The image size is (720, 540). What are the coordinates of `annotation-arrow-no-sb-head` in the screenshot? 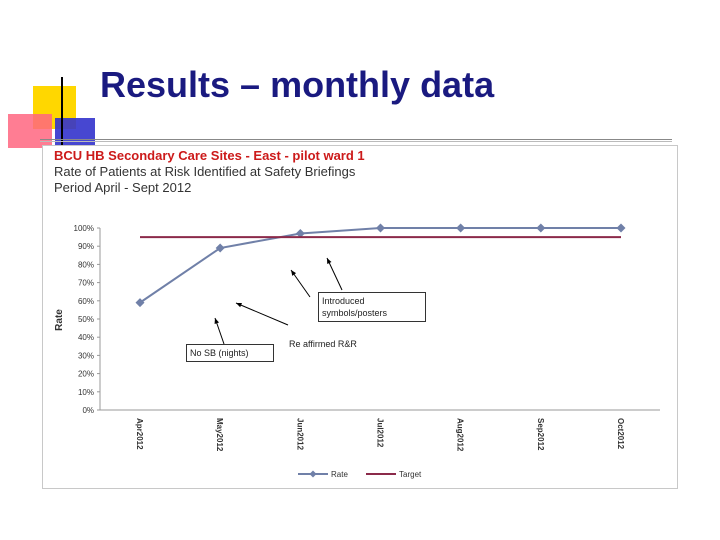 It's located at (217, 321).